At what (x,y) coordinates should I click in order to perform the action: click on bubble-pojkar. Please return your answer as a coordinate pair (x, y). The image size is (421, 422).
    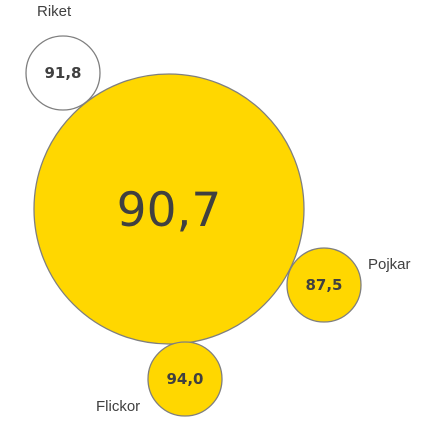
    Looking at the image, I should click on (324, 285).